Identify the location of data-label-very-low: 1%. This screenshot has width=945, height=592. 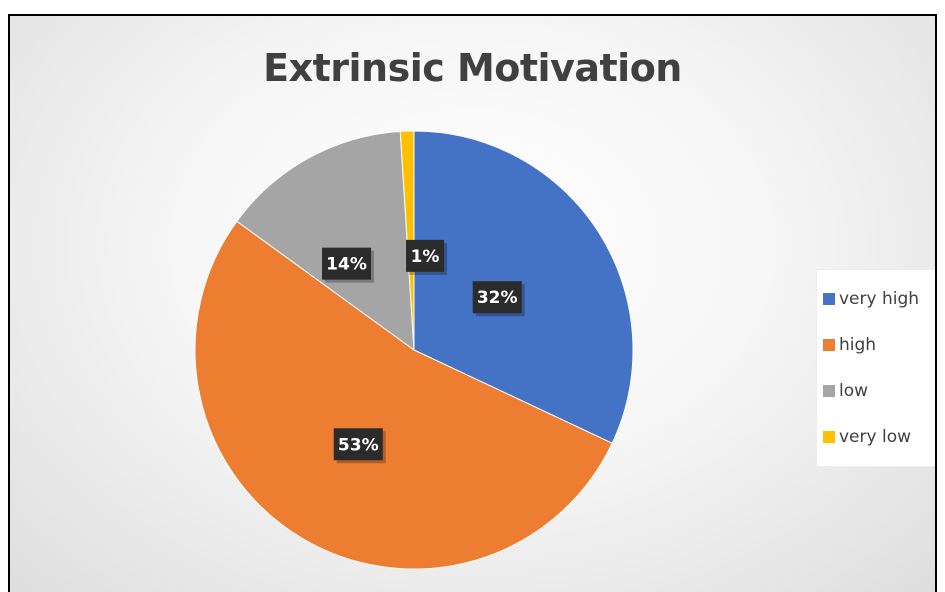
(427, 257).